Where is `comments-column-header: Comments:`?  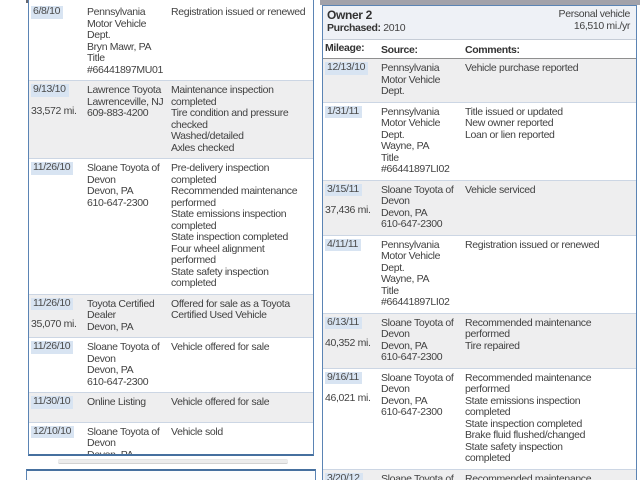 comments-column-header: Comments: is located at coordinates (492, 49).